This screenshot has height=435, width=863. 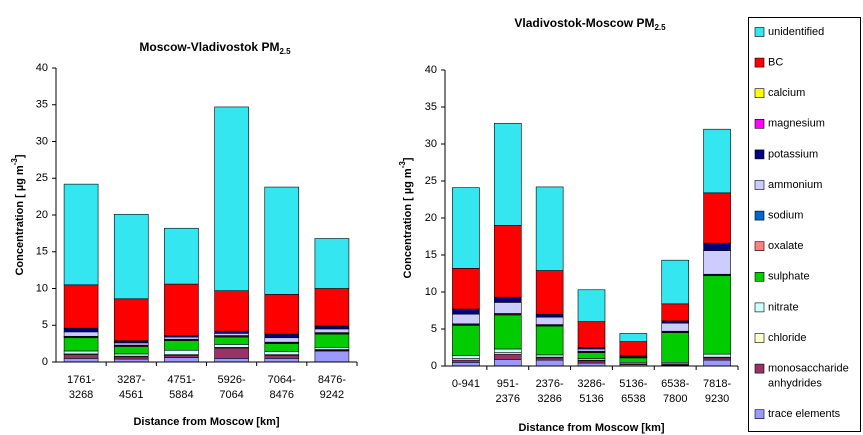 I want to click on legend-label: potassium, so click(x=793, y=154).